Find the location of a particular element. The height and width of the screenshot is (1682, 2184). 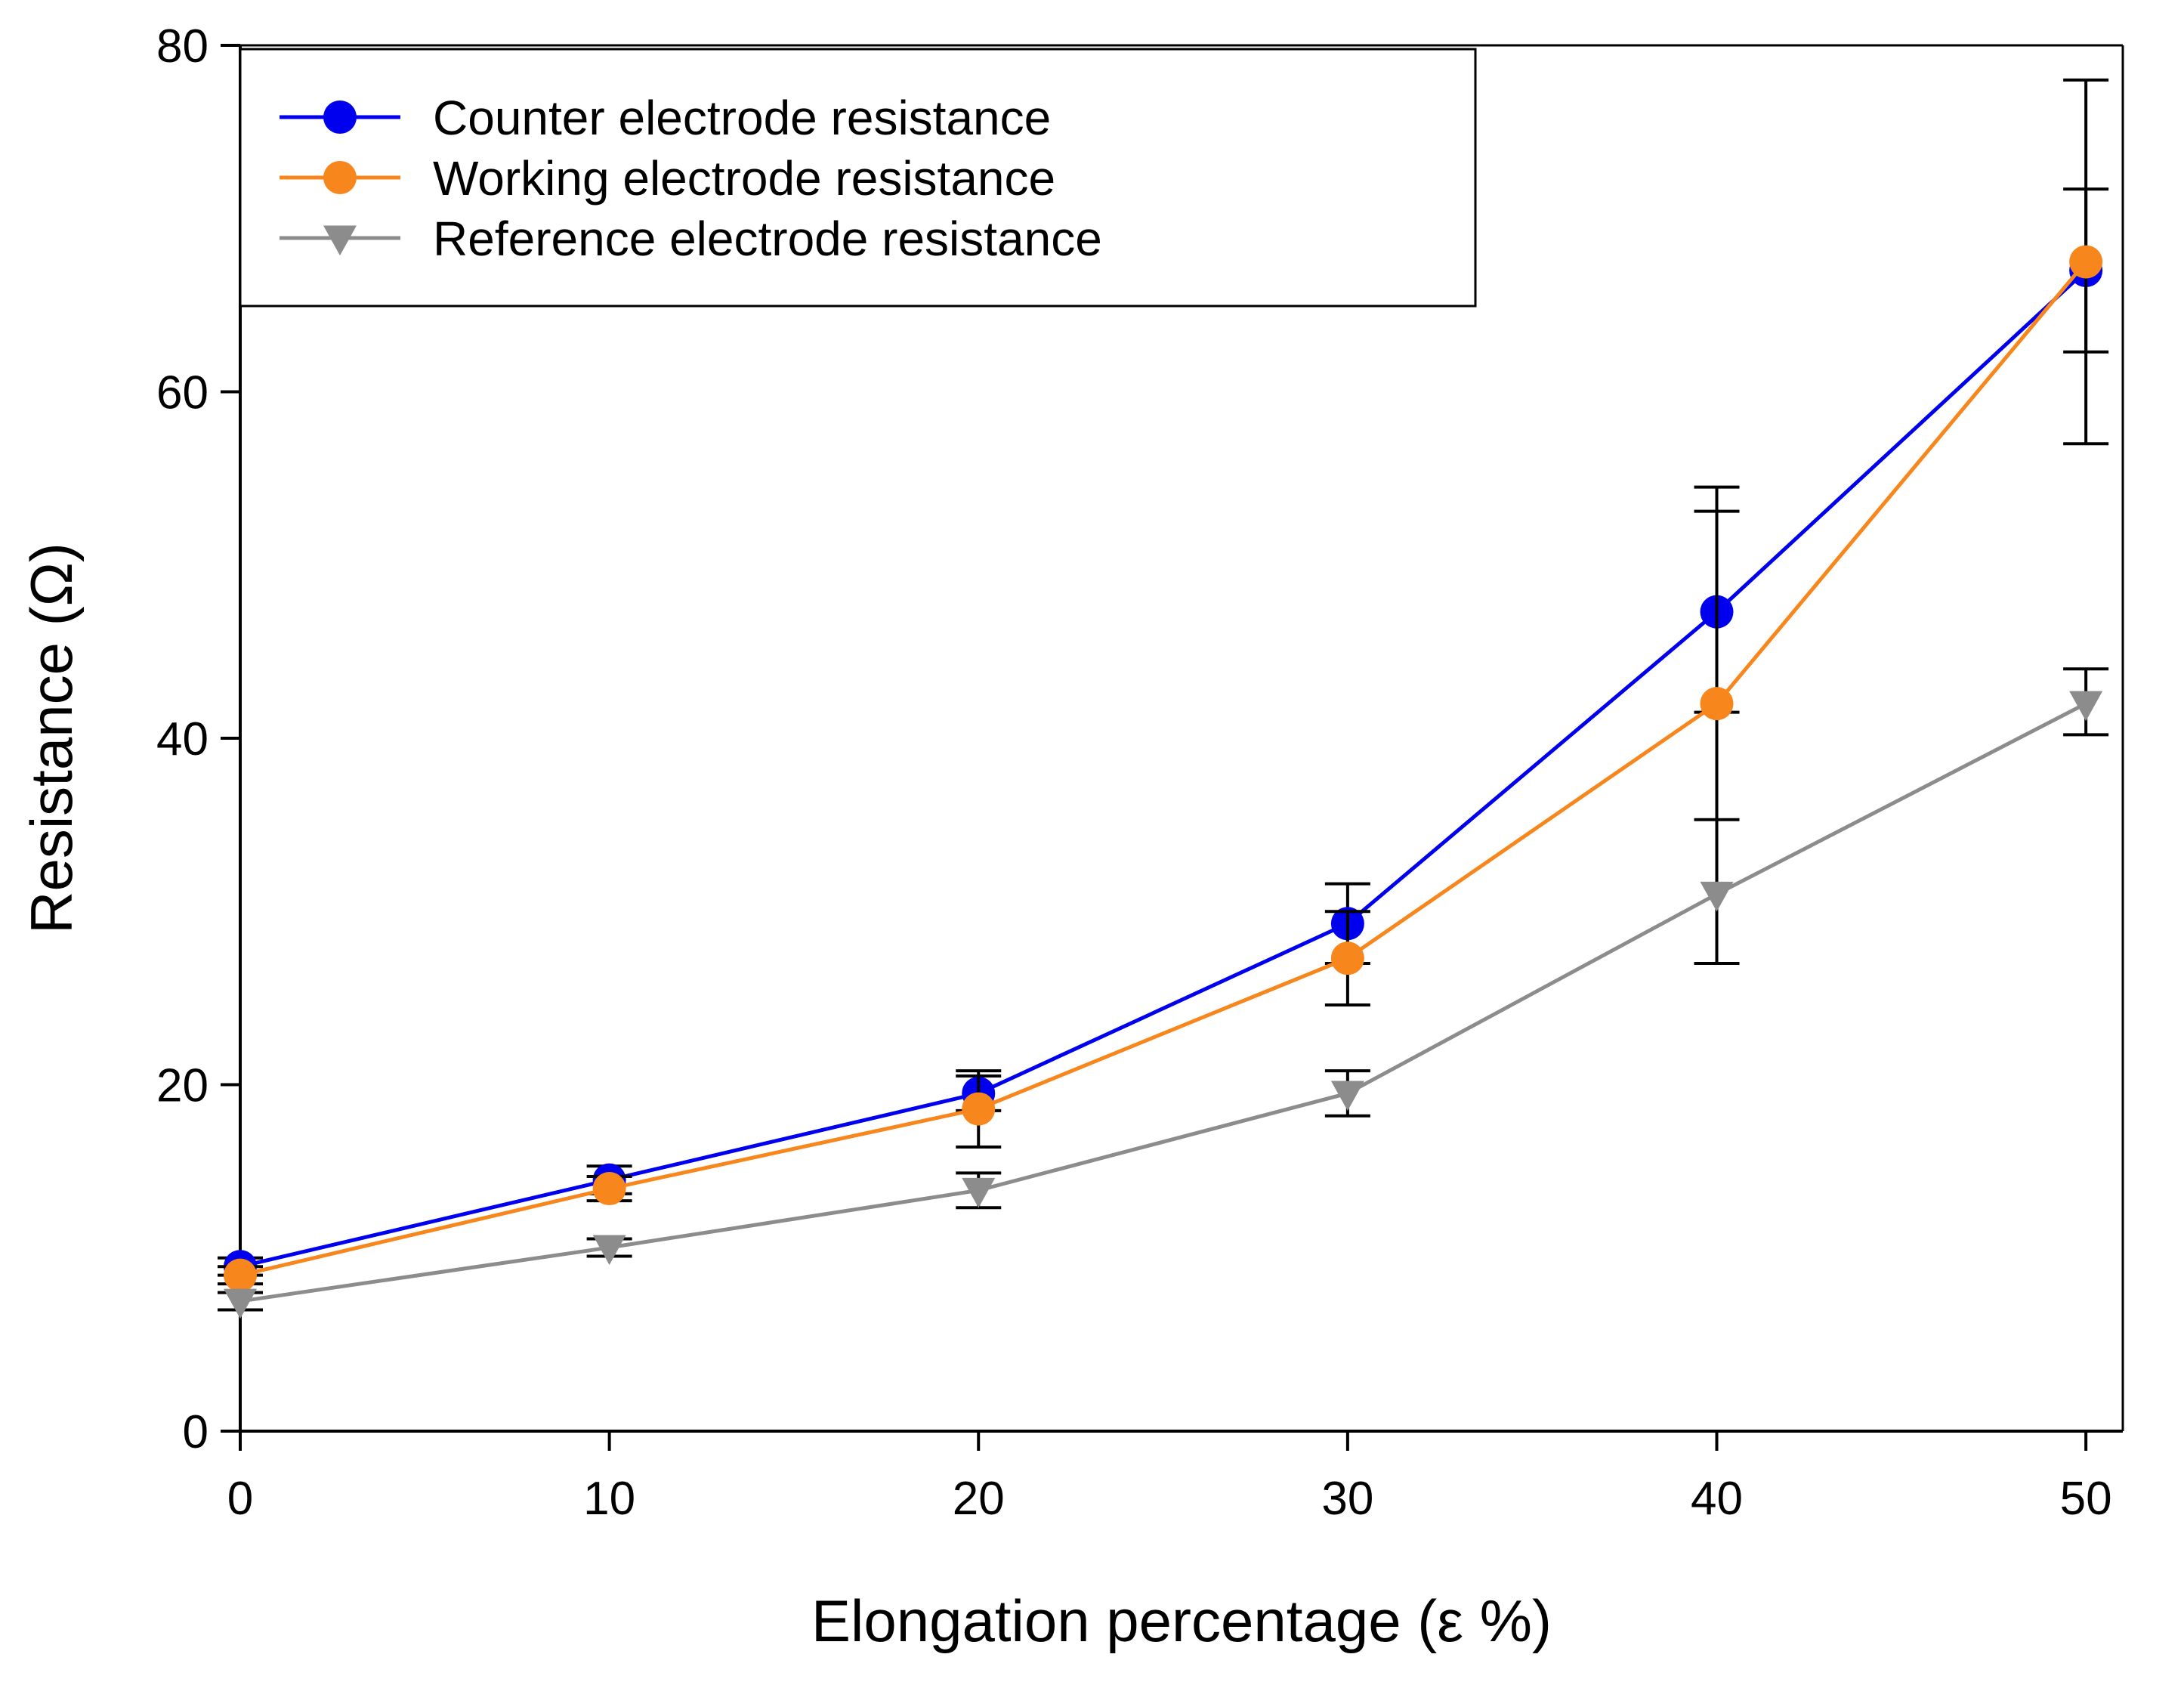

x-tick-label: 10 is located at coordinates (609, 1499).